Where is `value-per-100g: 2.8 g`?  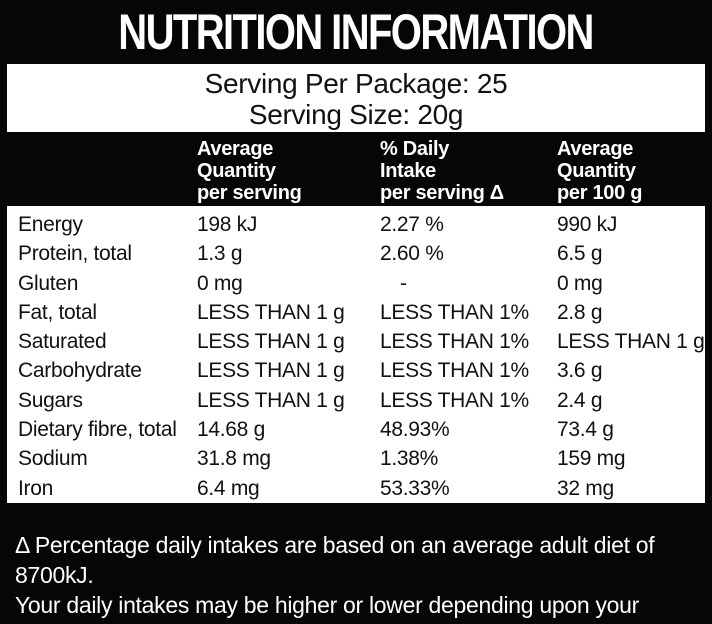 value-per-100g: 2.8 g is located at coordinates (580, 312).